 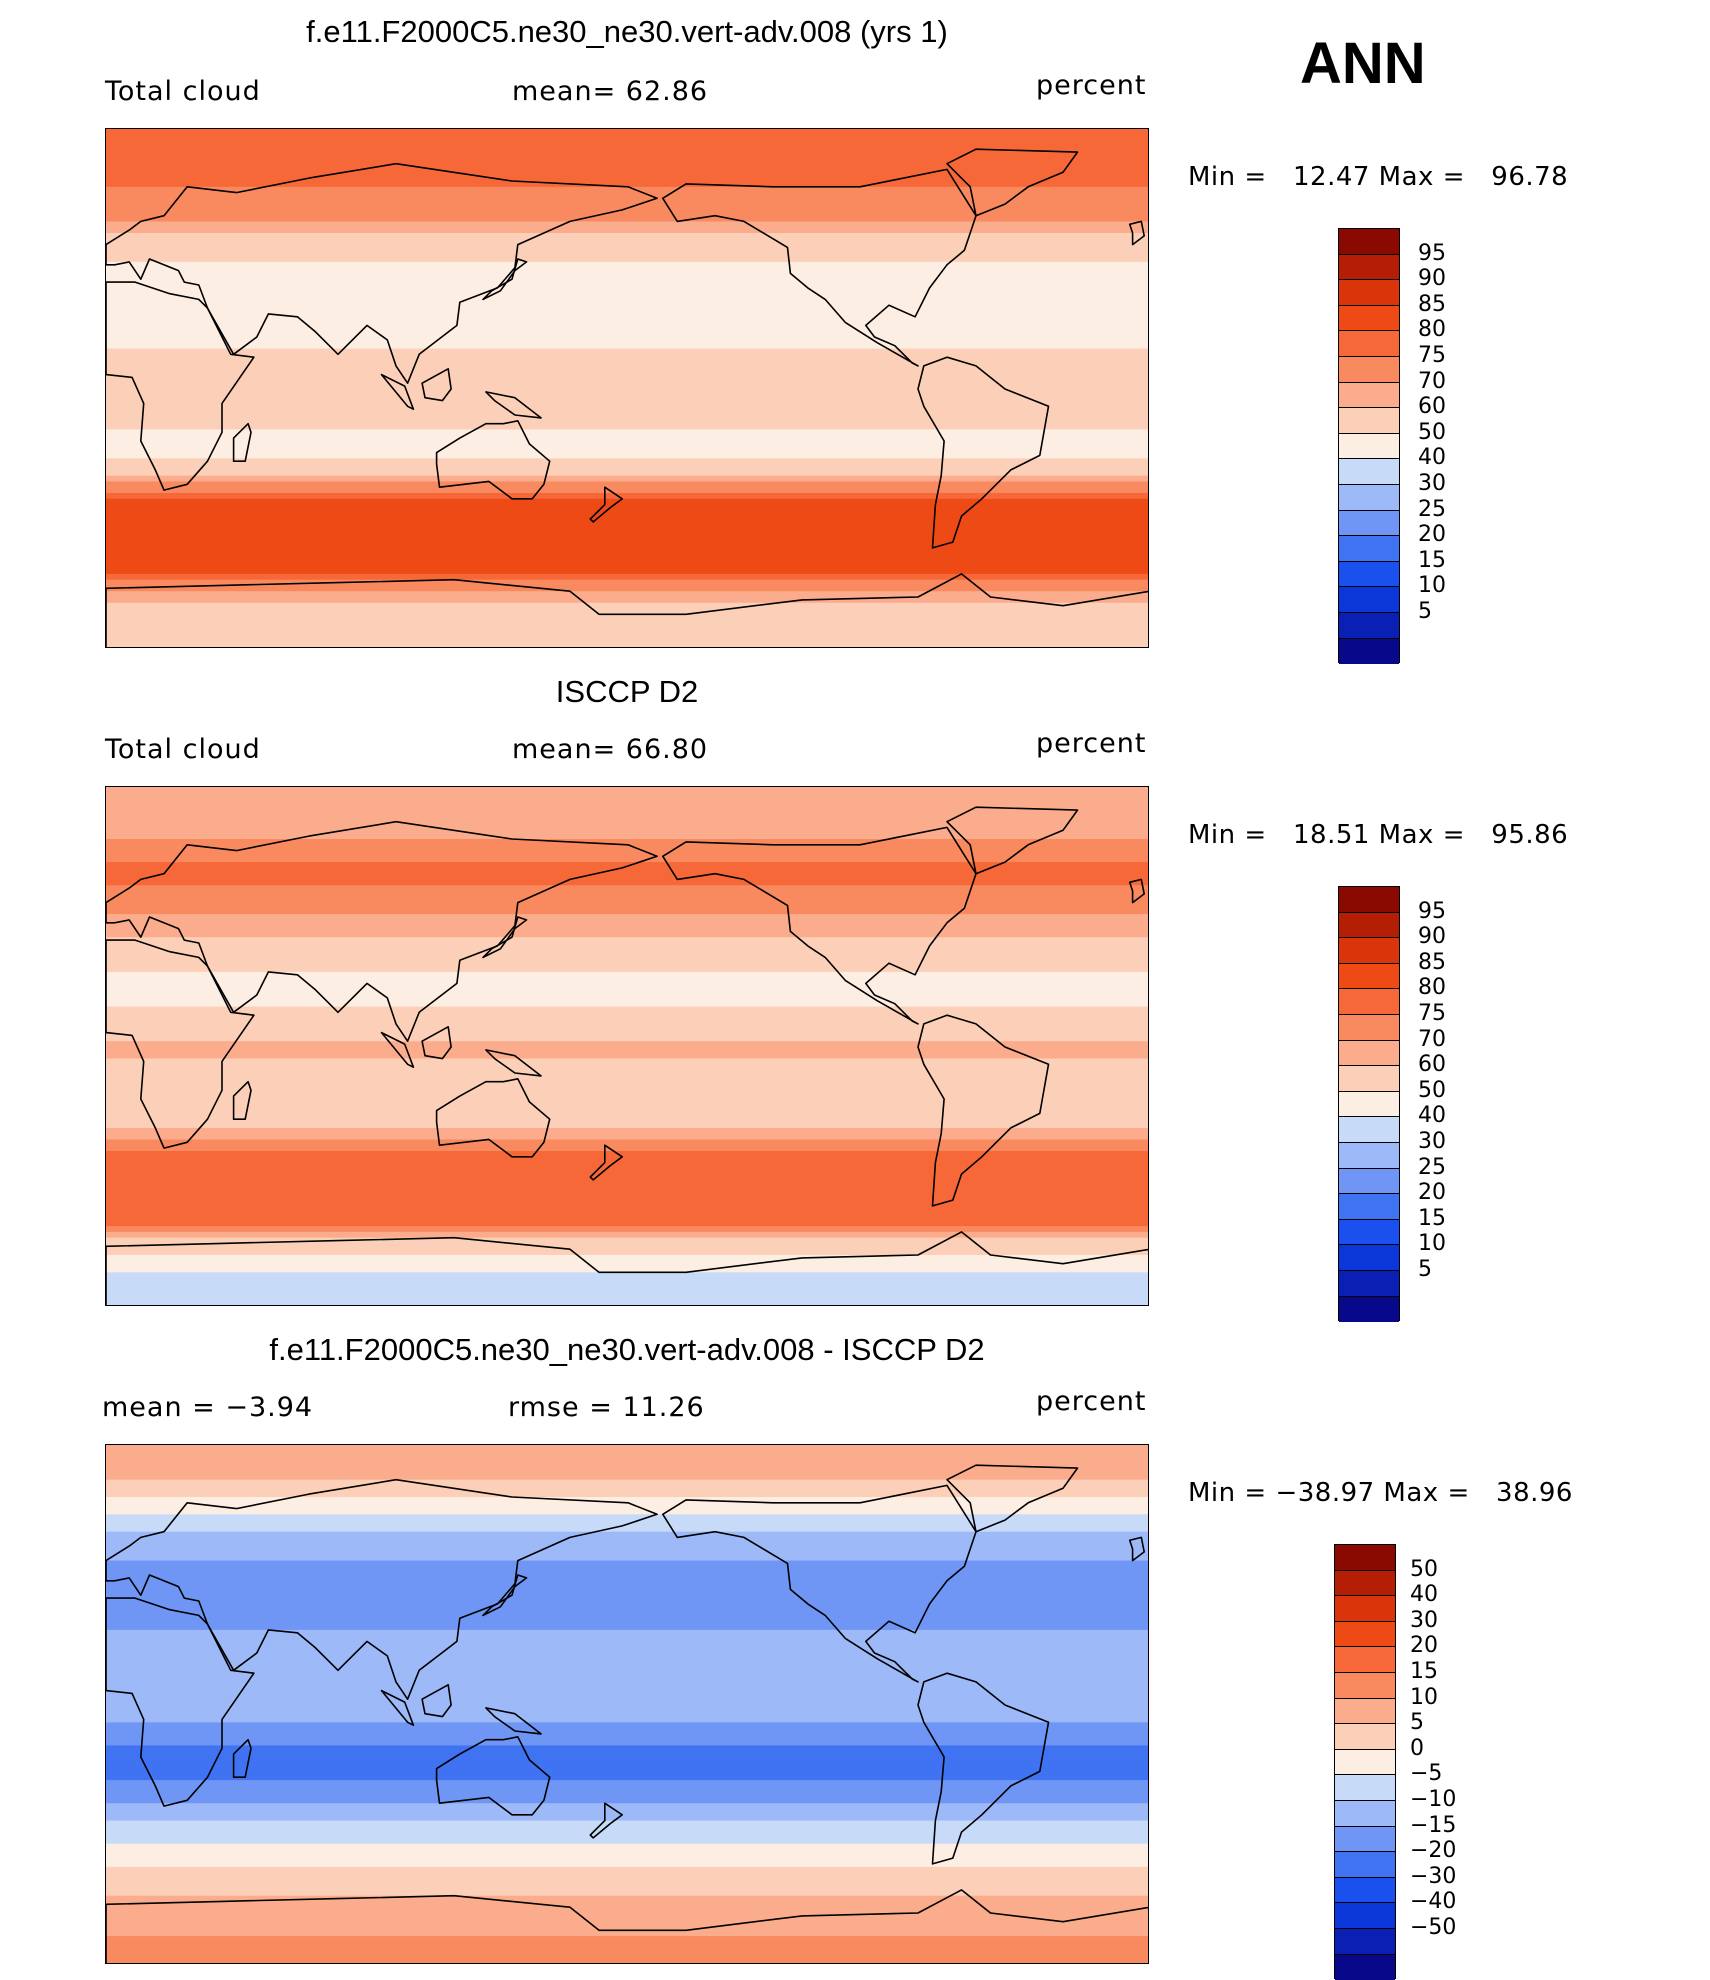 What do you see at coordinates (1432, 560) in the screenshot?
I see `colorbar-tick-label: 15` at bounding box center [1432, 560].